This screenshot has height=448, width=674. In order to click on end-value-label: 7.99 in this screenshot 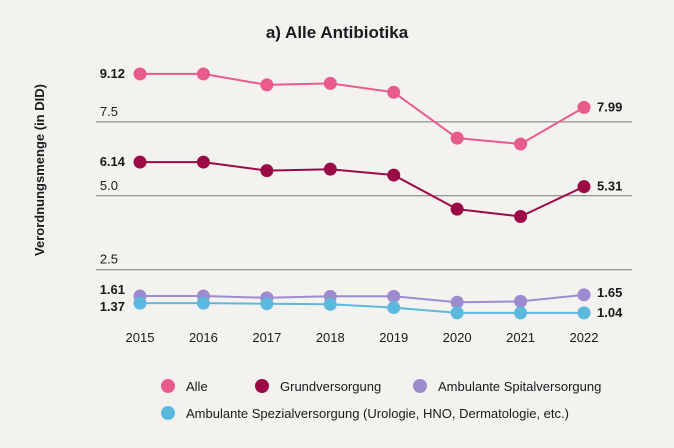, I will do `click(609, 106)`.